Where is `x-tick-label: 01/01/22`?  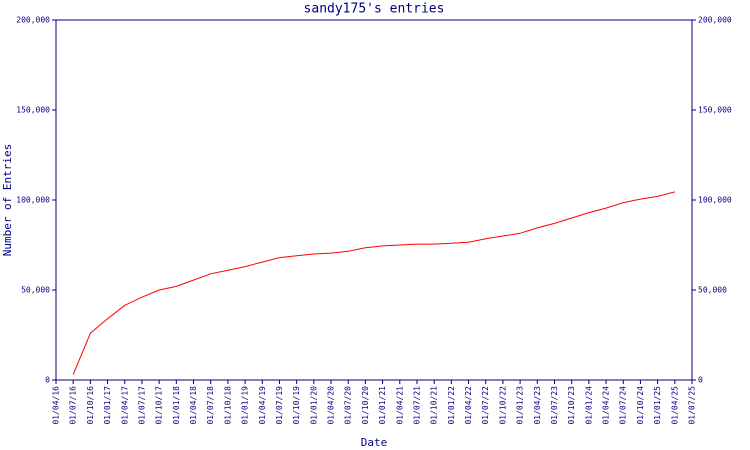
x-tick-label: 01/01/22 is located at coordinates (451, 405).